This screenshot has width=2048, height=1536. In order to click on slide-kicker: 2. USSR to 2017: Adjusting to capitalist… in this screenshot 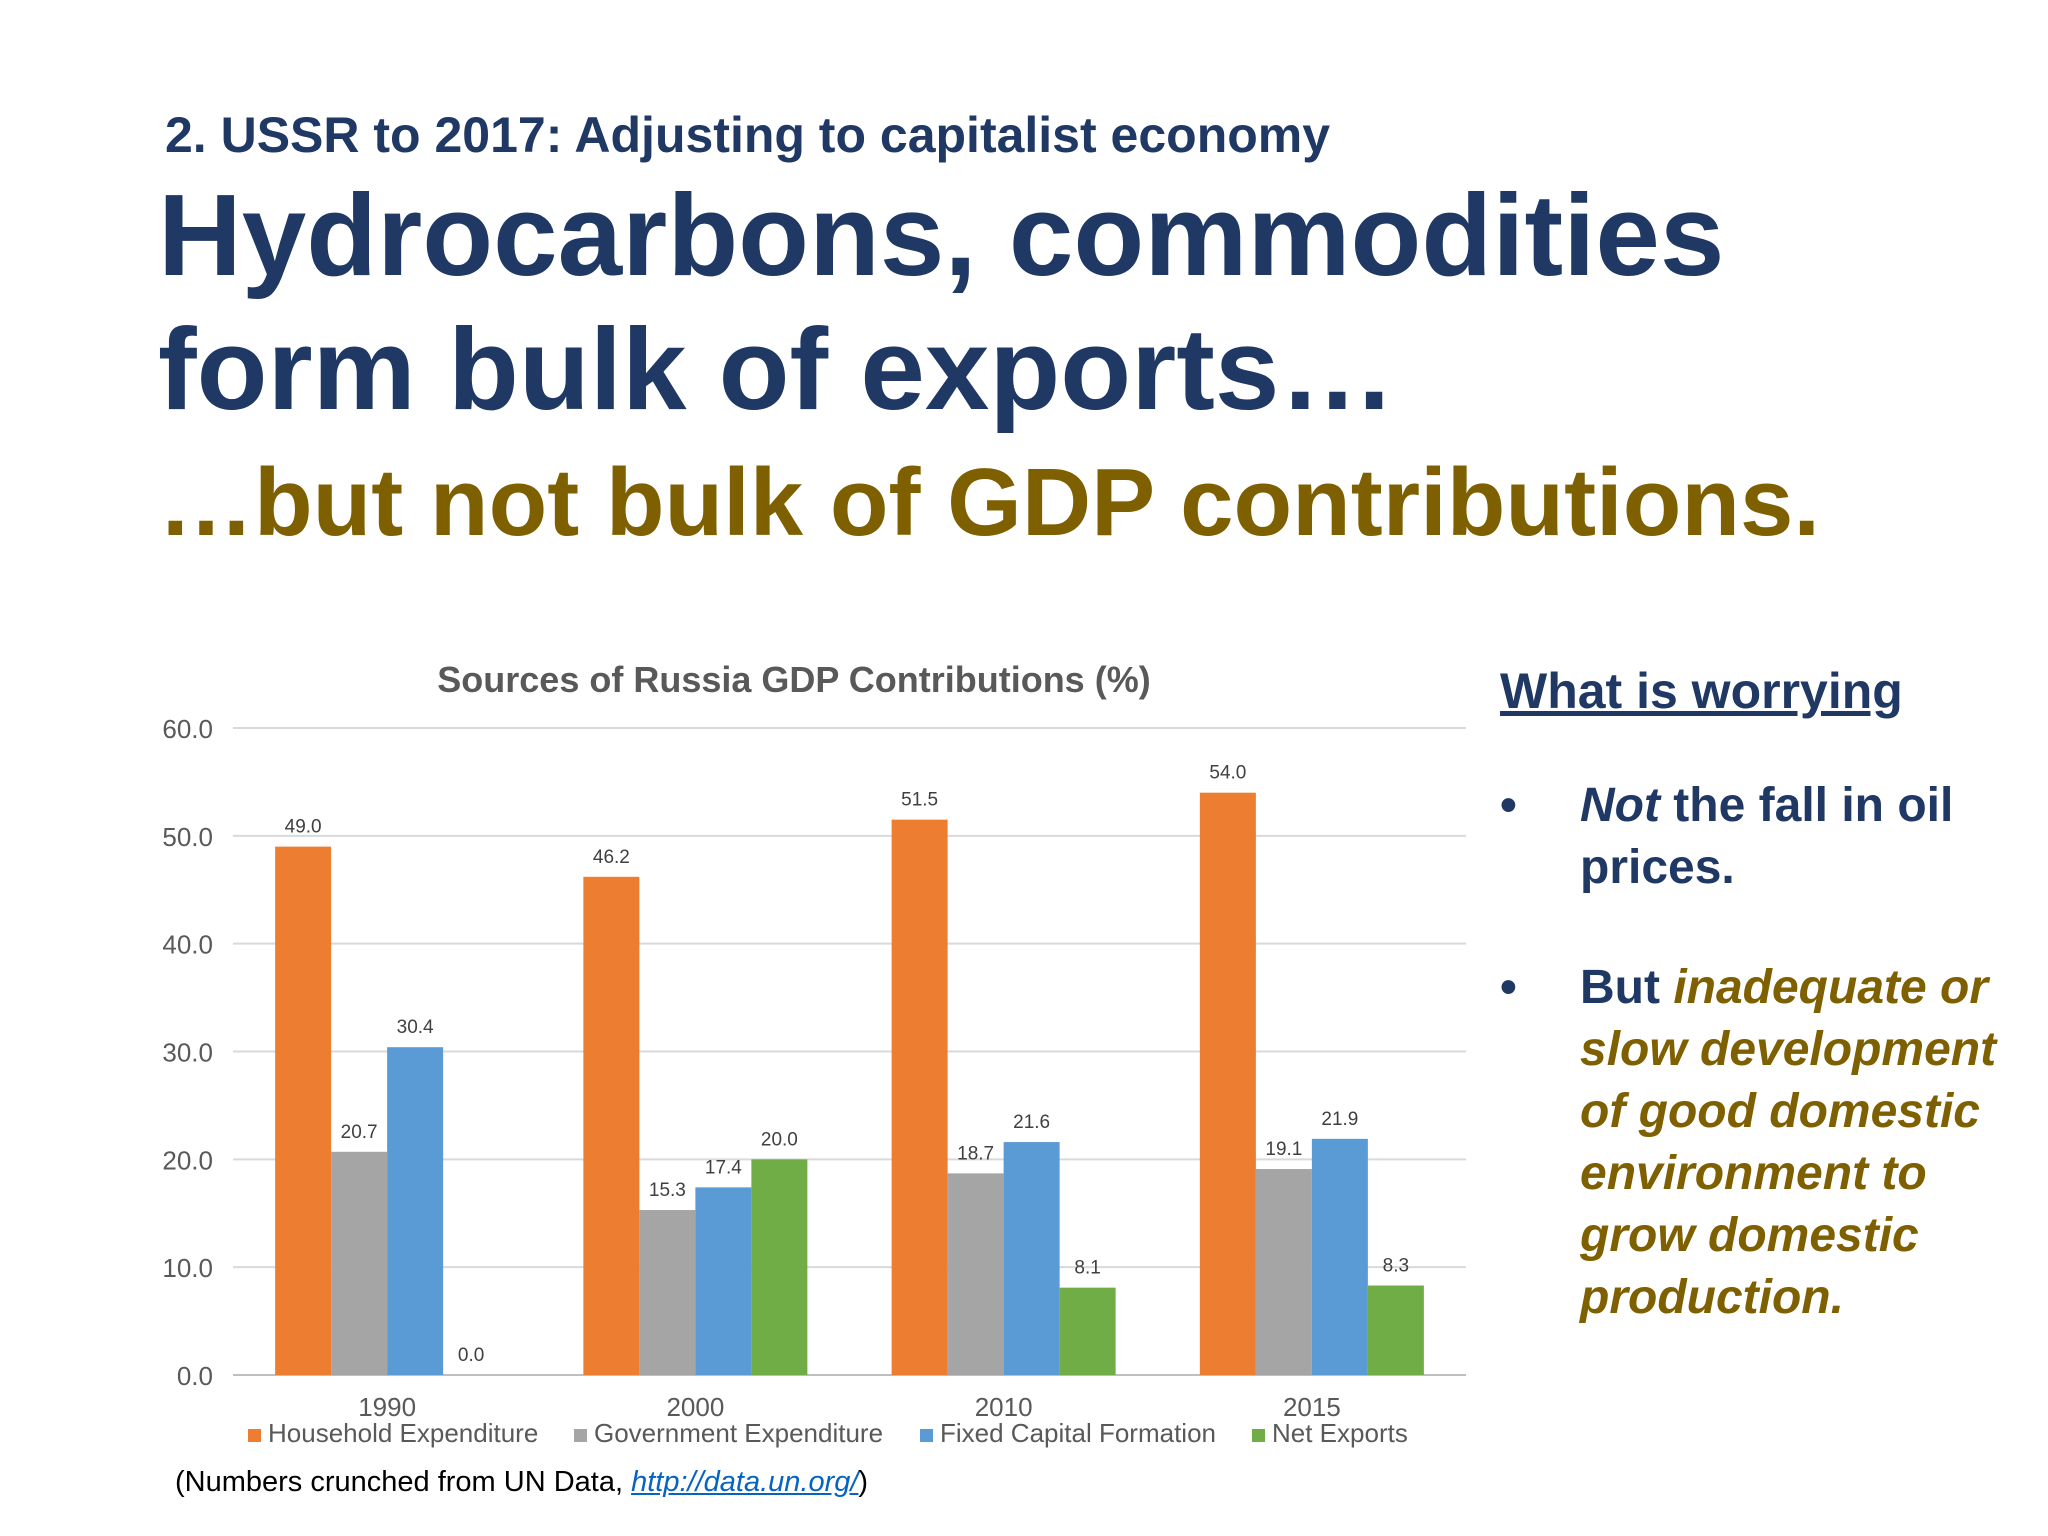, I will do `click(748, 135)`.